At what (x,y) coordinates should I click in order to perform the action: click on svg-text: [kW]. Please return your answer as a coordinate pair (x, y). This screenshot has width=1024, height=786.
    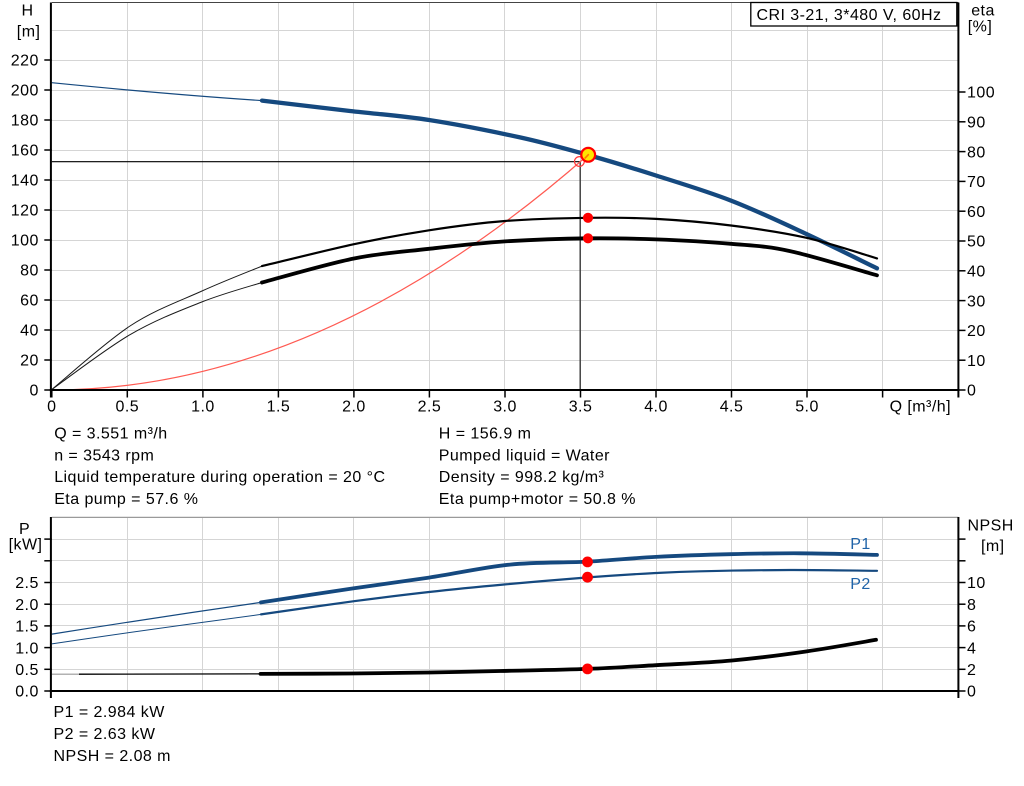
    Looking at the image, I should click on (26, 545).